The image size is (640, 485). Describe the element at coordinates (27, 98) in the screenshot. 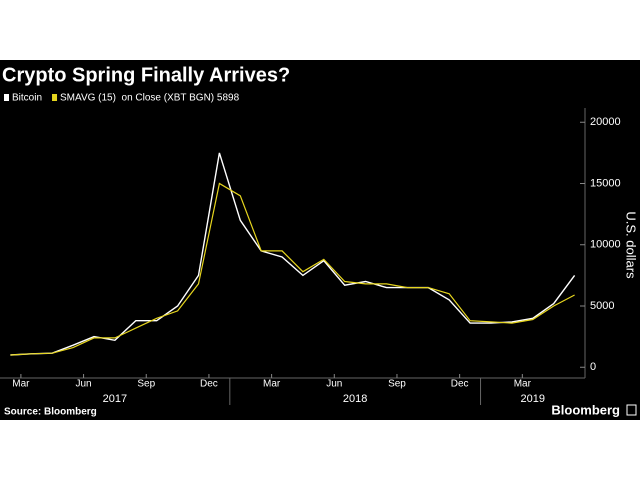

I see `legend-label: Bitcoin` at that location.